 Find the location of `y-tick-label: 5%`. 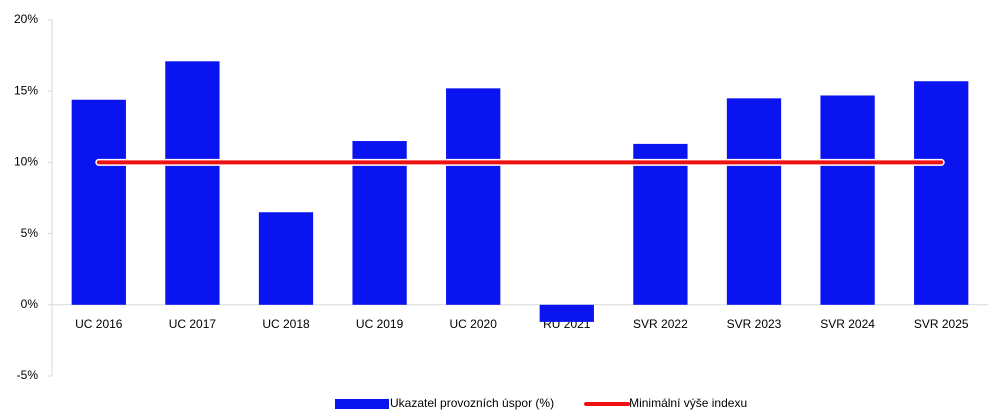

y-tick-label: 5% is located at coordinates (30, 233).